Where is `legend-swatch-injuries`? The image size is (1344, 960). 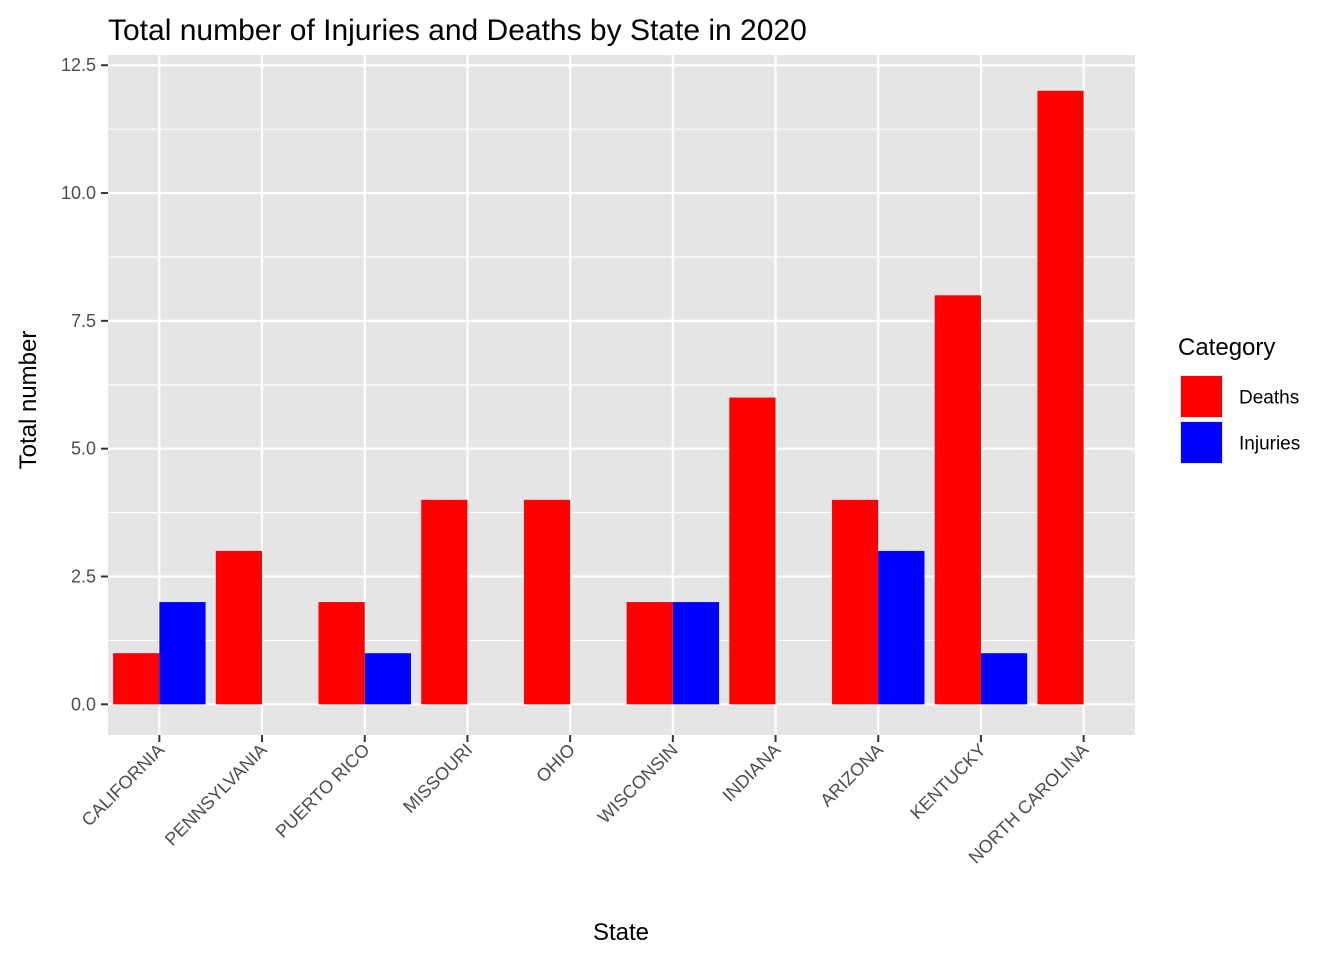 legend-swatch-injuries is located at coordinates (1201, 442).